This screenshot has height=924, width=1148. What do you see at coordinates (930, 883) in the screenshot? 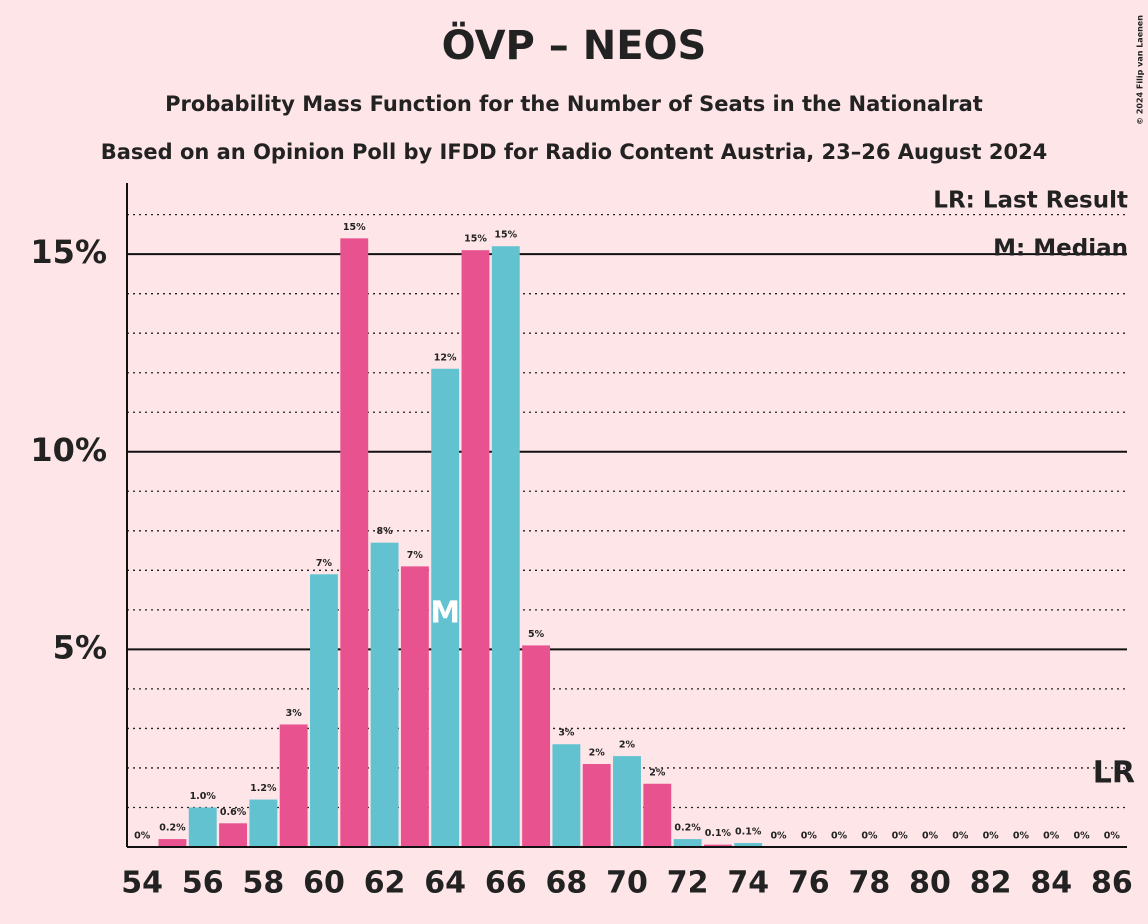
I see `x-tick-label: 80` at bounding box center [930, 883].